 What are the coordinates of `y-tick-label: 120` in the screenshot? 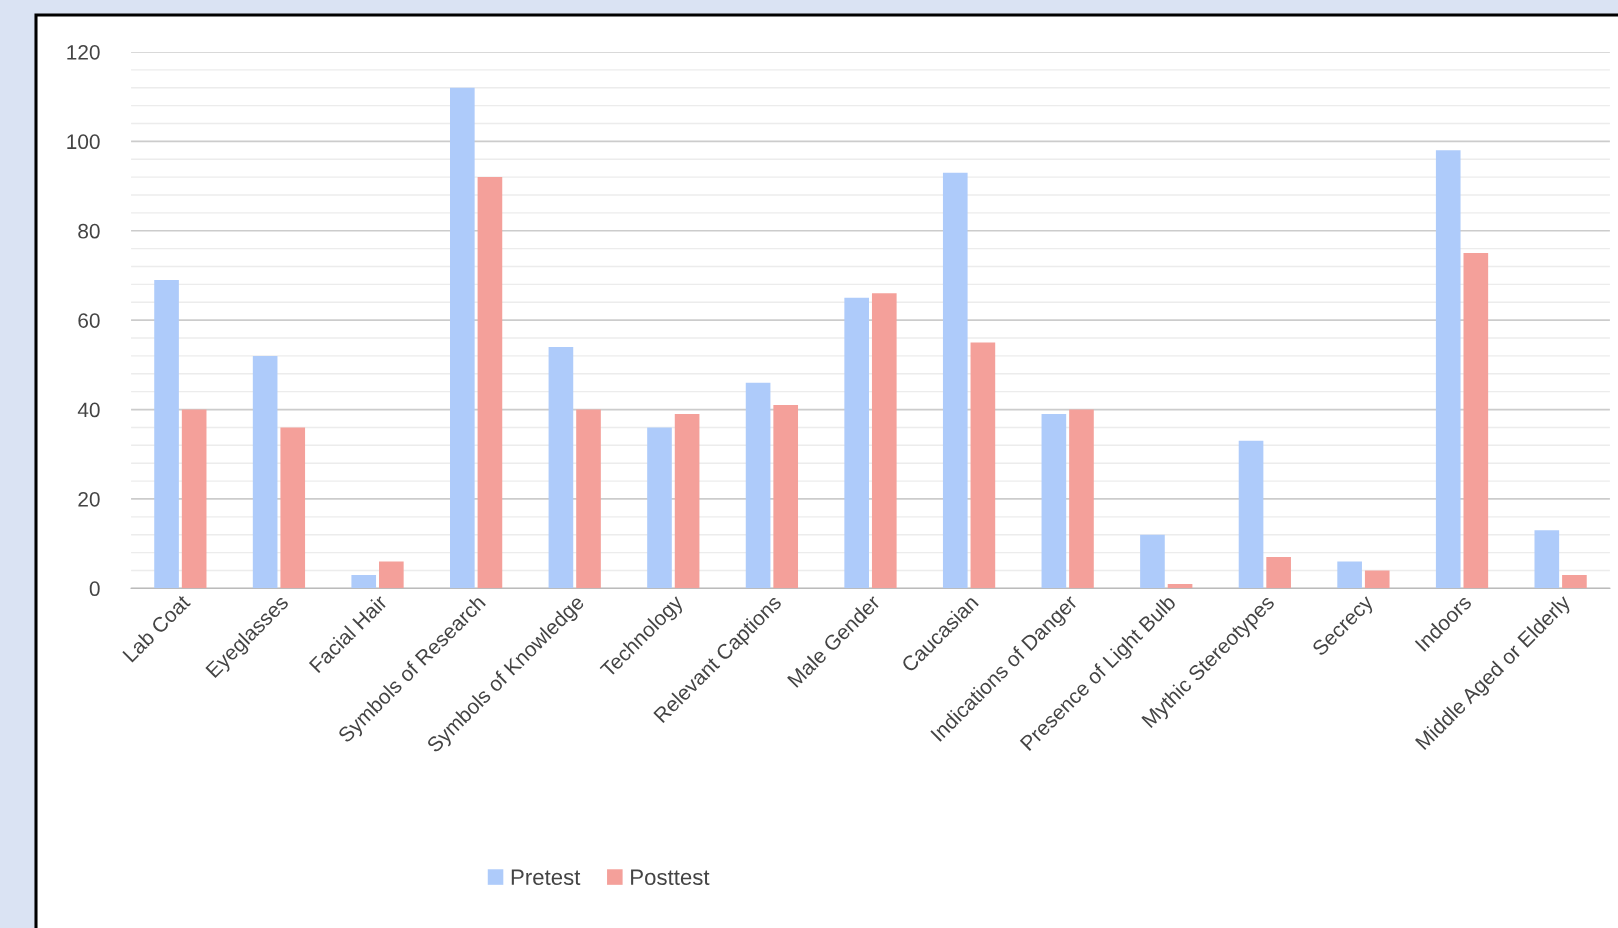 It's located at (83, 52).